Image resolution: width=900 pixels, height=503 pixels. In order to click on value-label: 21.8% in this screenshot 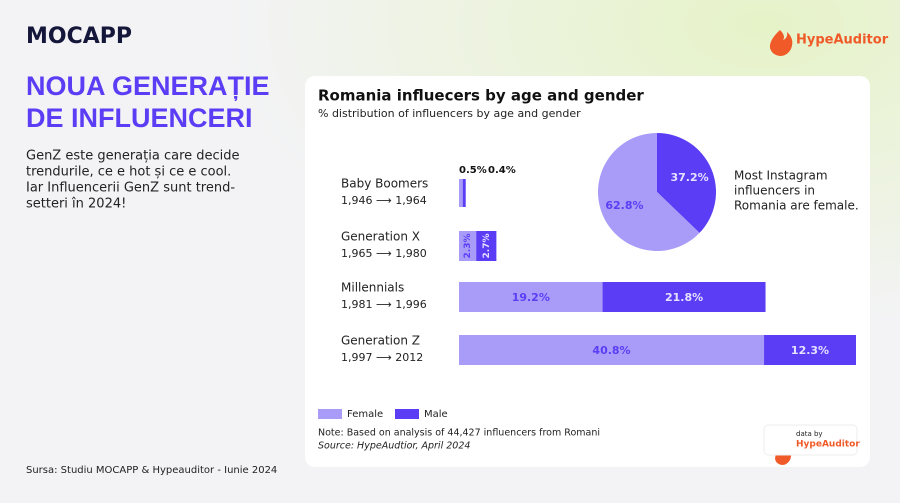, I will do `click(684, 297)`.